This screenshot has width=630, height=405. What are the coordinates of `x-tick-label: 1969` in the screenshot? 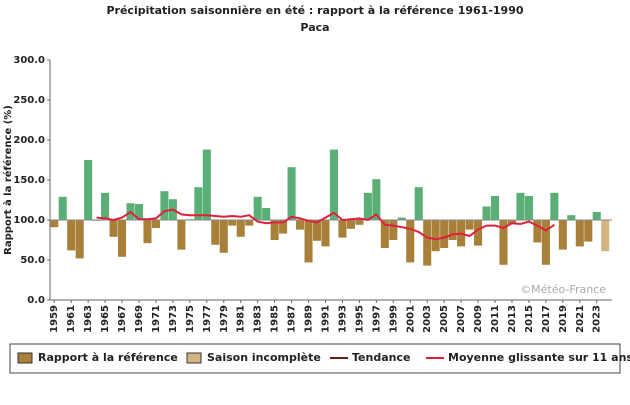 It's located at (139, 319).